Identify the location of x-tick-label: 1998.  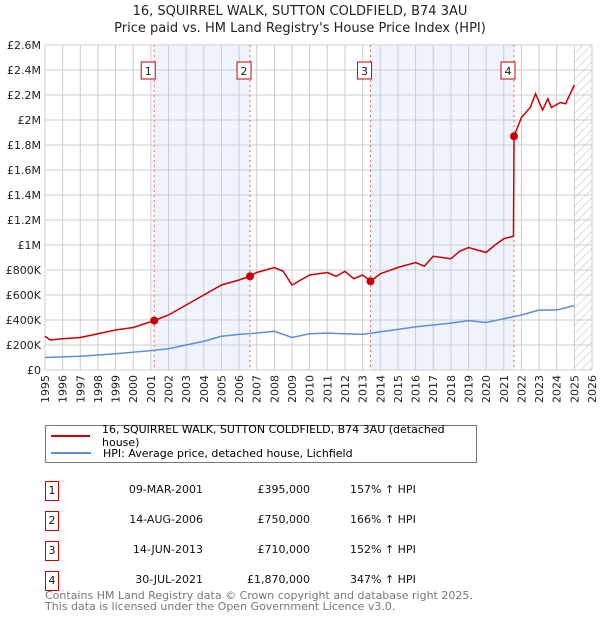
(98, 389).